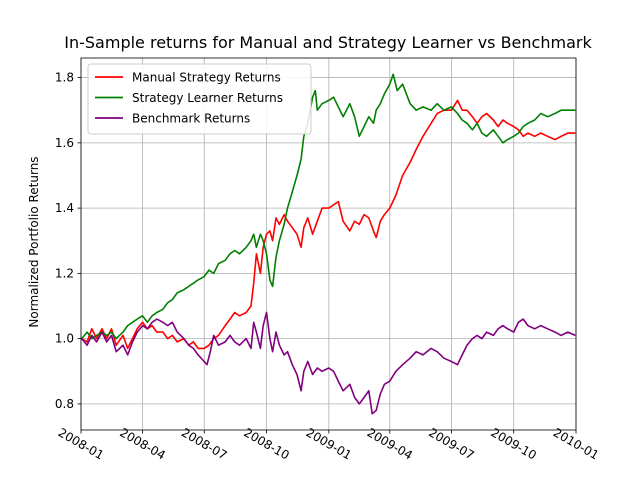  What do you see at coordinates (206, 78) in the screenshot?
I see `legend-label-1: Manual Strategy Returns` at bounding box center [206, 78].